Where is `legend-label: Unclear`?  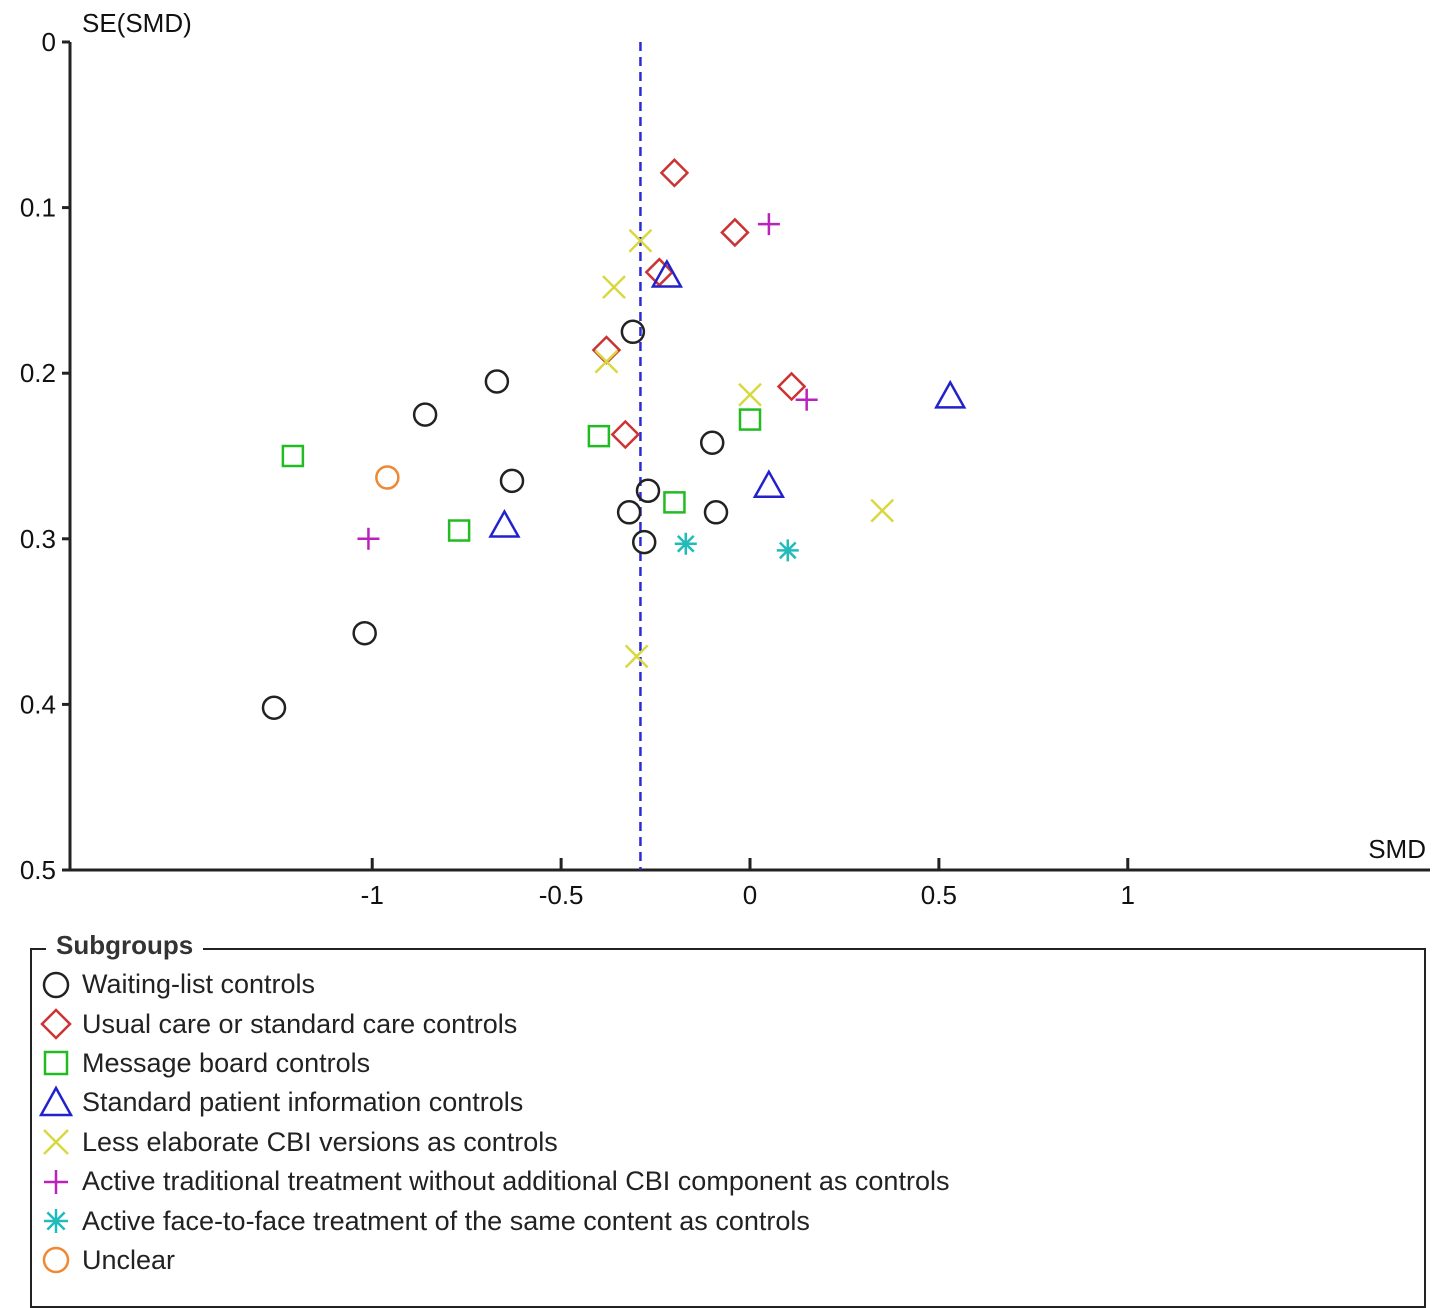 legend-label: Unclear is located at coordinates (129, 1259).